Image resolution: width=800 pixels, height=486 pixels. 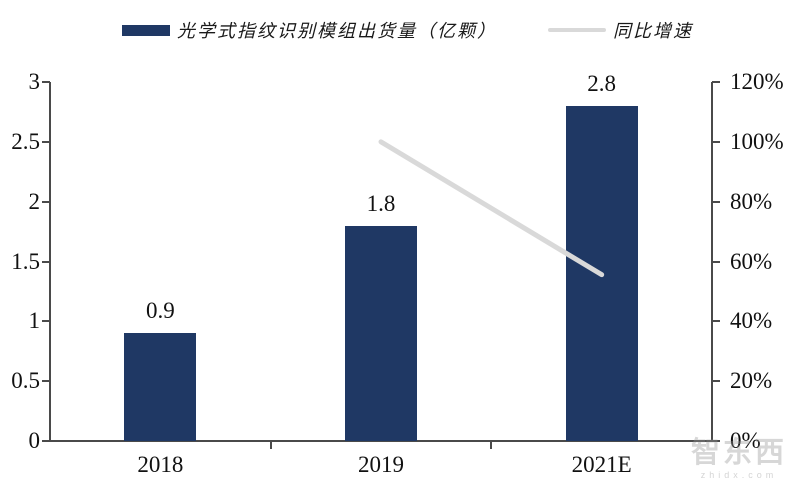 I want to click on legend-item-growth: 同比增速, so click(x=620, y=30).